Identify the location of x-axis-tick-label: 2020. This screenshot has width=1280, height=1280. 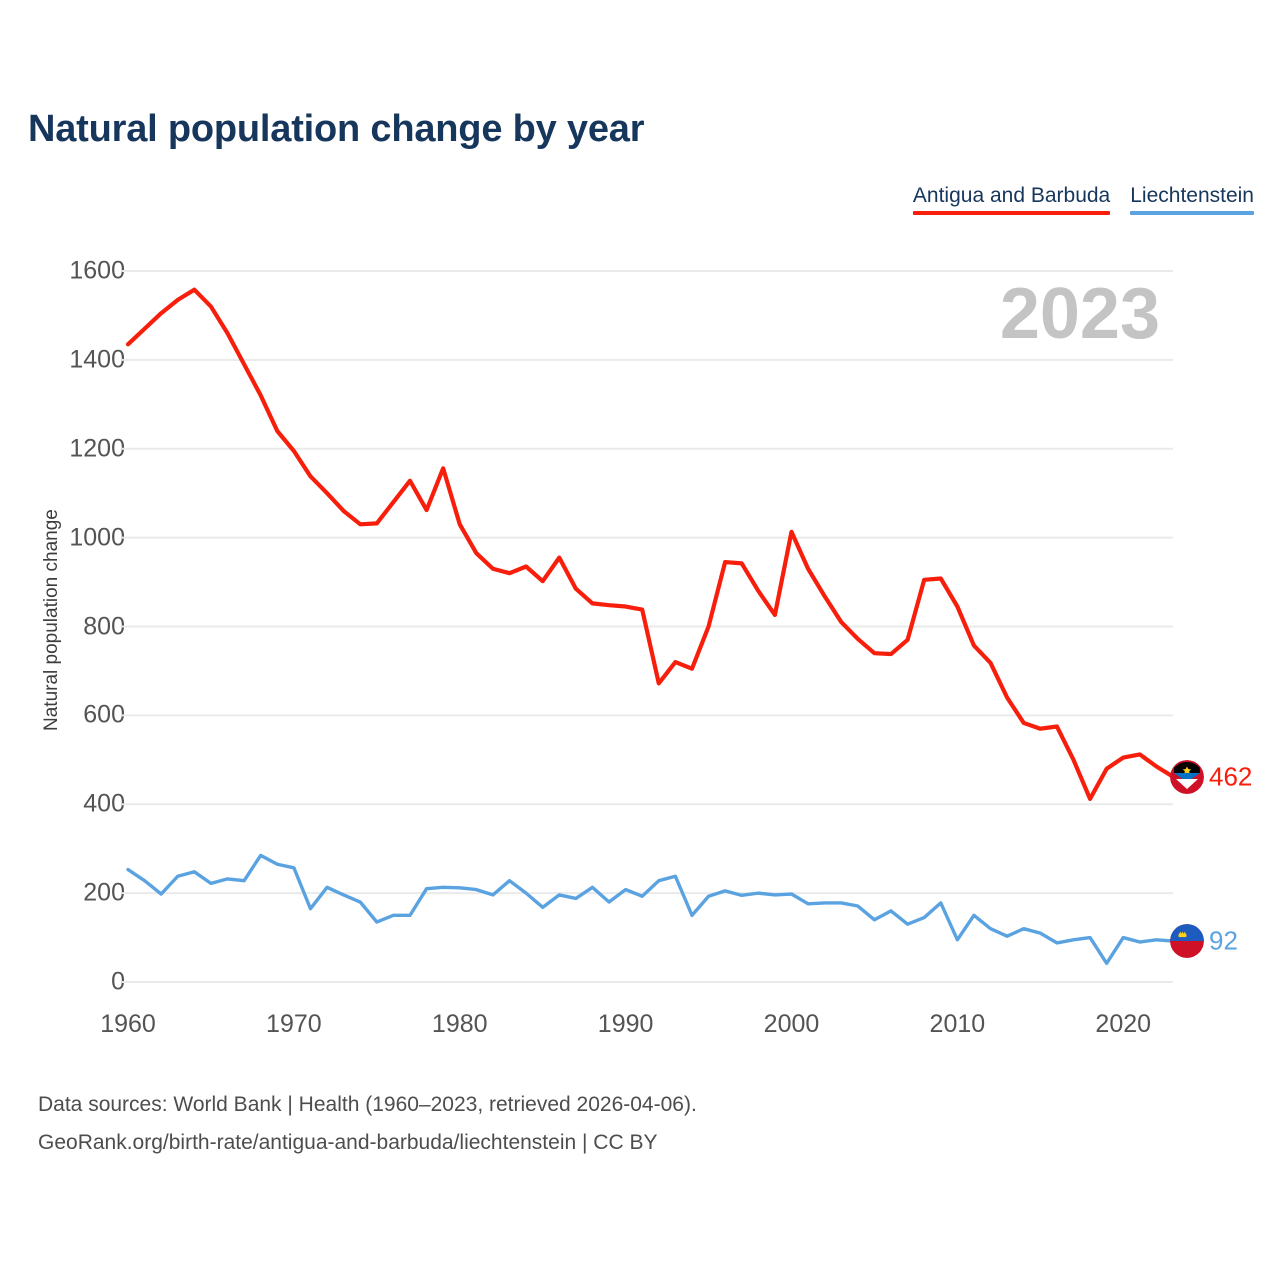
(1123, 1024).